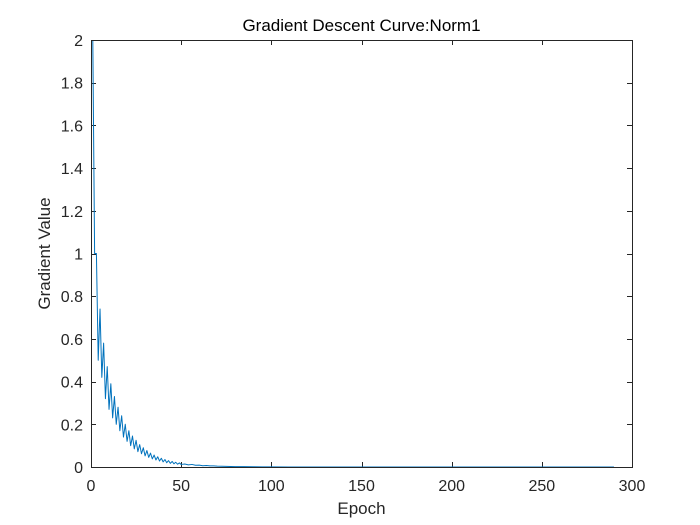 The image size is (700, 525). What do you see at coordinates (72, 425) in the screenshot?
I see `y-tick-label: 0.2` at bounding box center [72, 425].